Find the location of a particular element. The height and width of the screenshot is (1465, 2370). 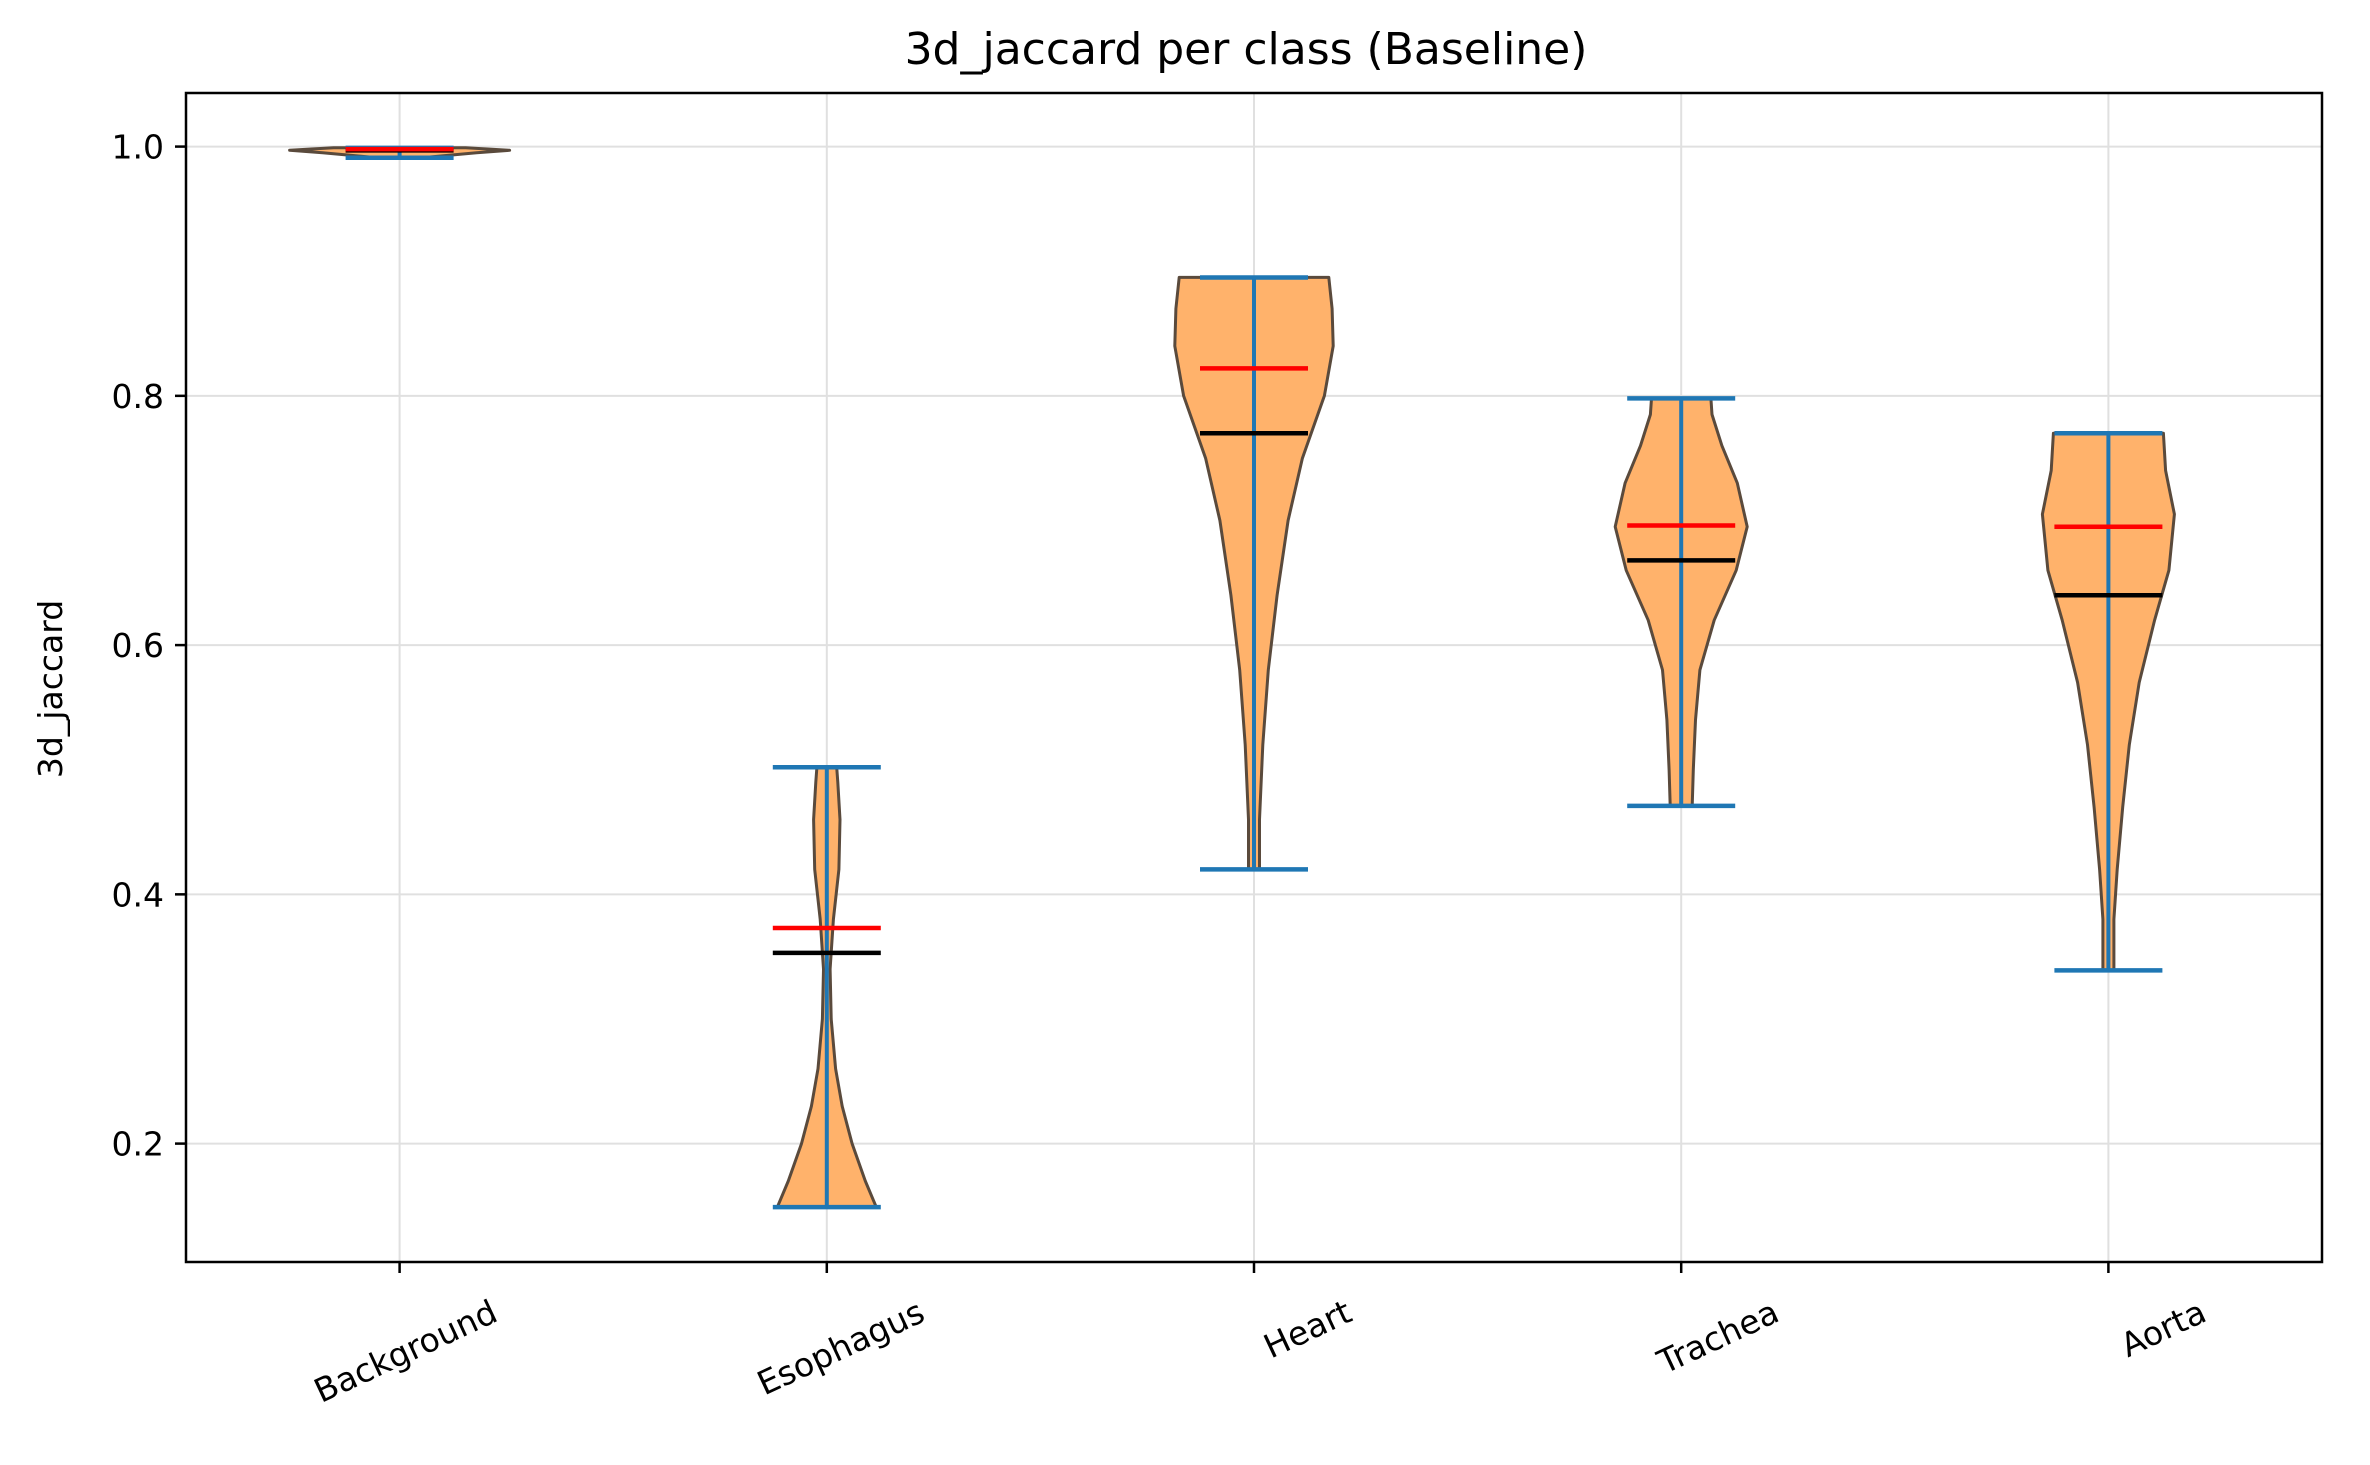

y-tick-label: 1.0 is located at coordinates (138, 147).